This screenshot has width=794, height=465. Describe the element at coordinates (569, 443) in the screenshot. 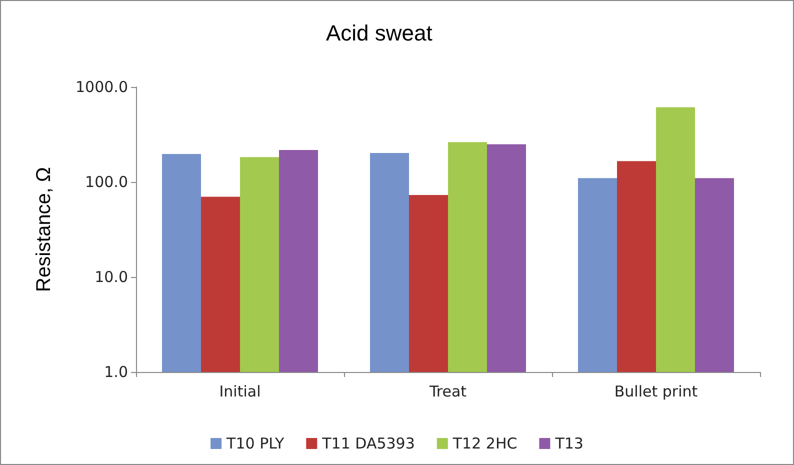

I see `legend-label: T13` at that location.